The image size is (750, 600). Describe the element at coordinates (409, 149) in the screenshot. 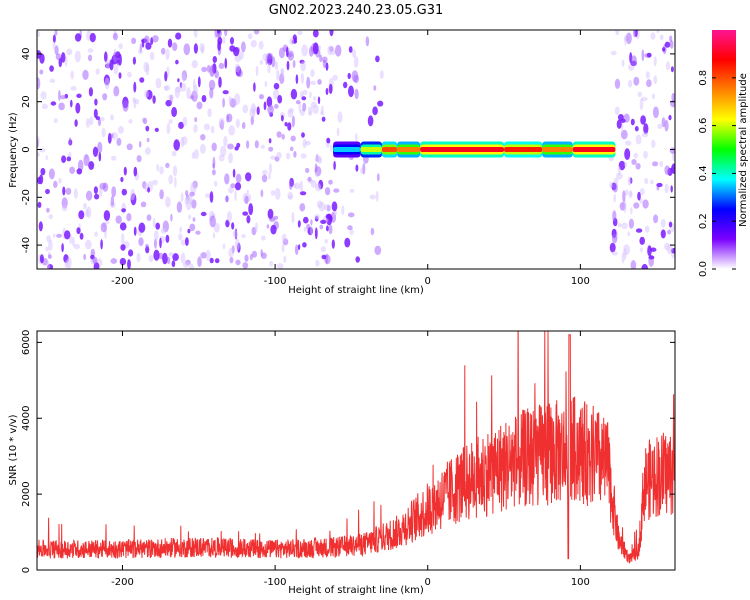

I see `signal-band-core` at that location.